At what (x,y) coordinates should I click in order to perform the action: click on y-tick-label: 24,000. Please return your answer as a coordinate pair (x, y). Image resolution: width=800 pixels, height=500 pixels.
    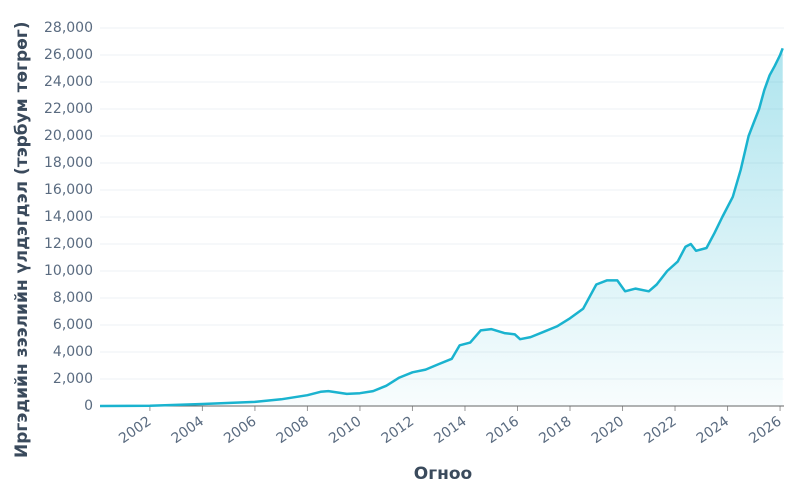
    Looking at the image, I should click on (68, 82).